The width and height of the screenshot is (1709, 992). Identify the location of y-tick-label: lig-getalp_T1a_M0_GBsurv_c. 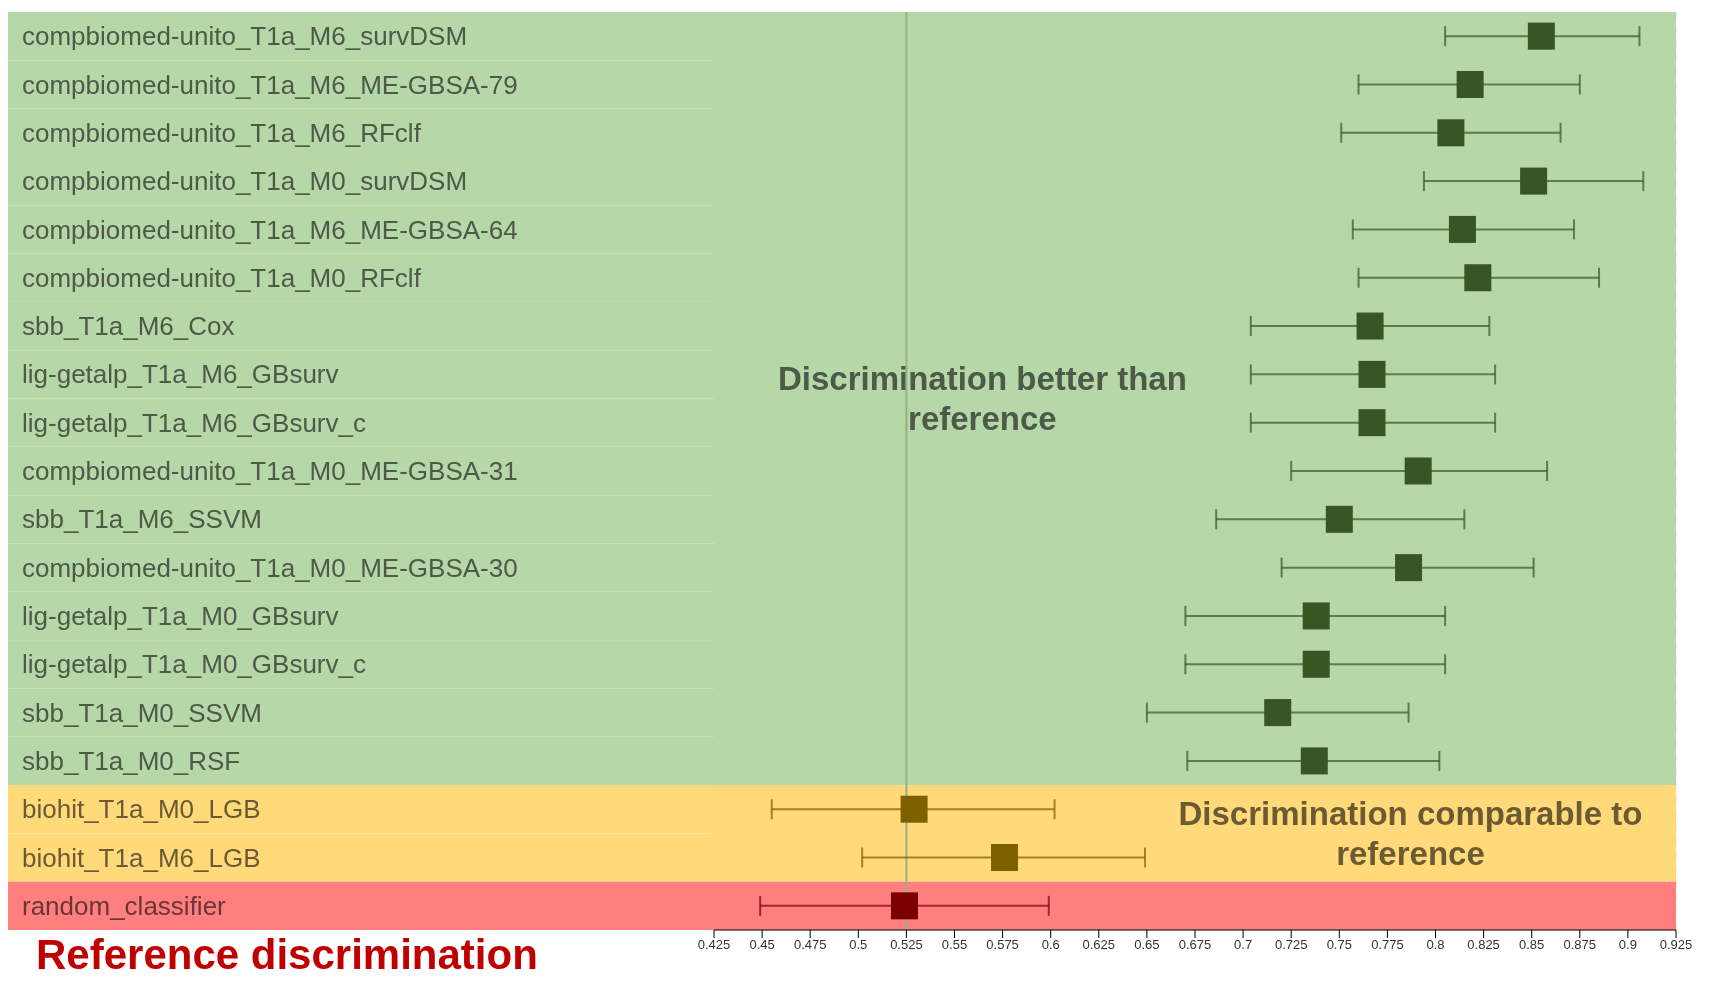
(194, 664).